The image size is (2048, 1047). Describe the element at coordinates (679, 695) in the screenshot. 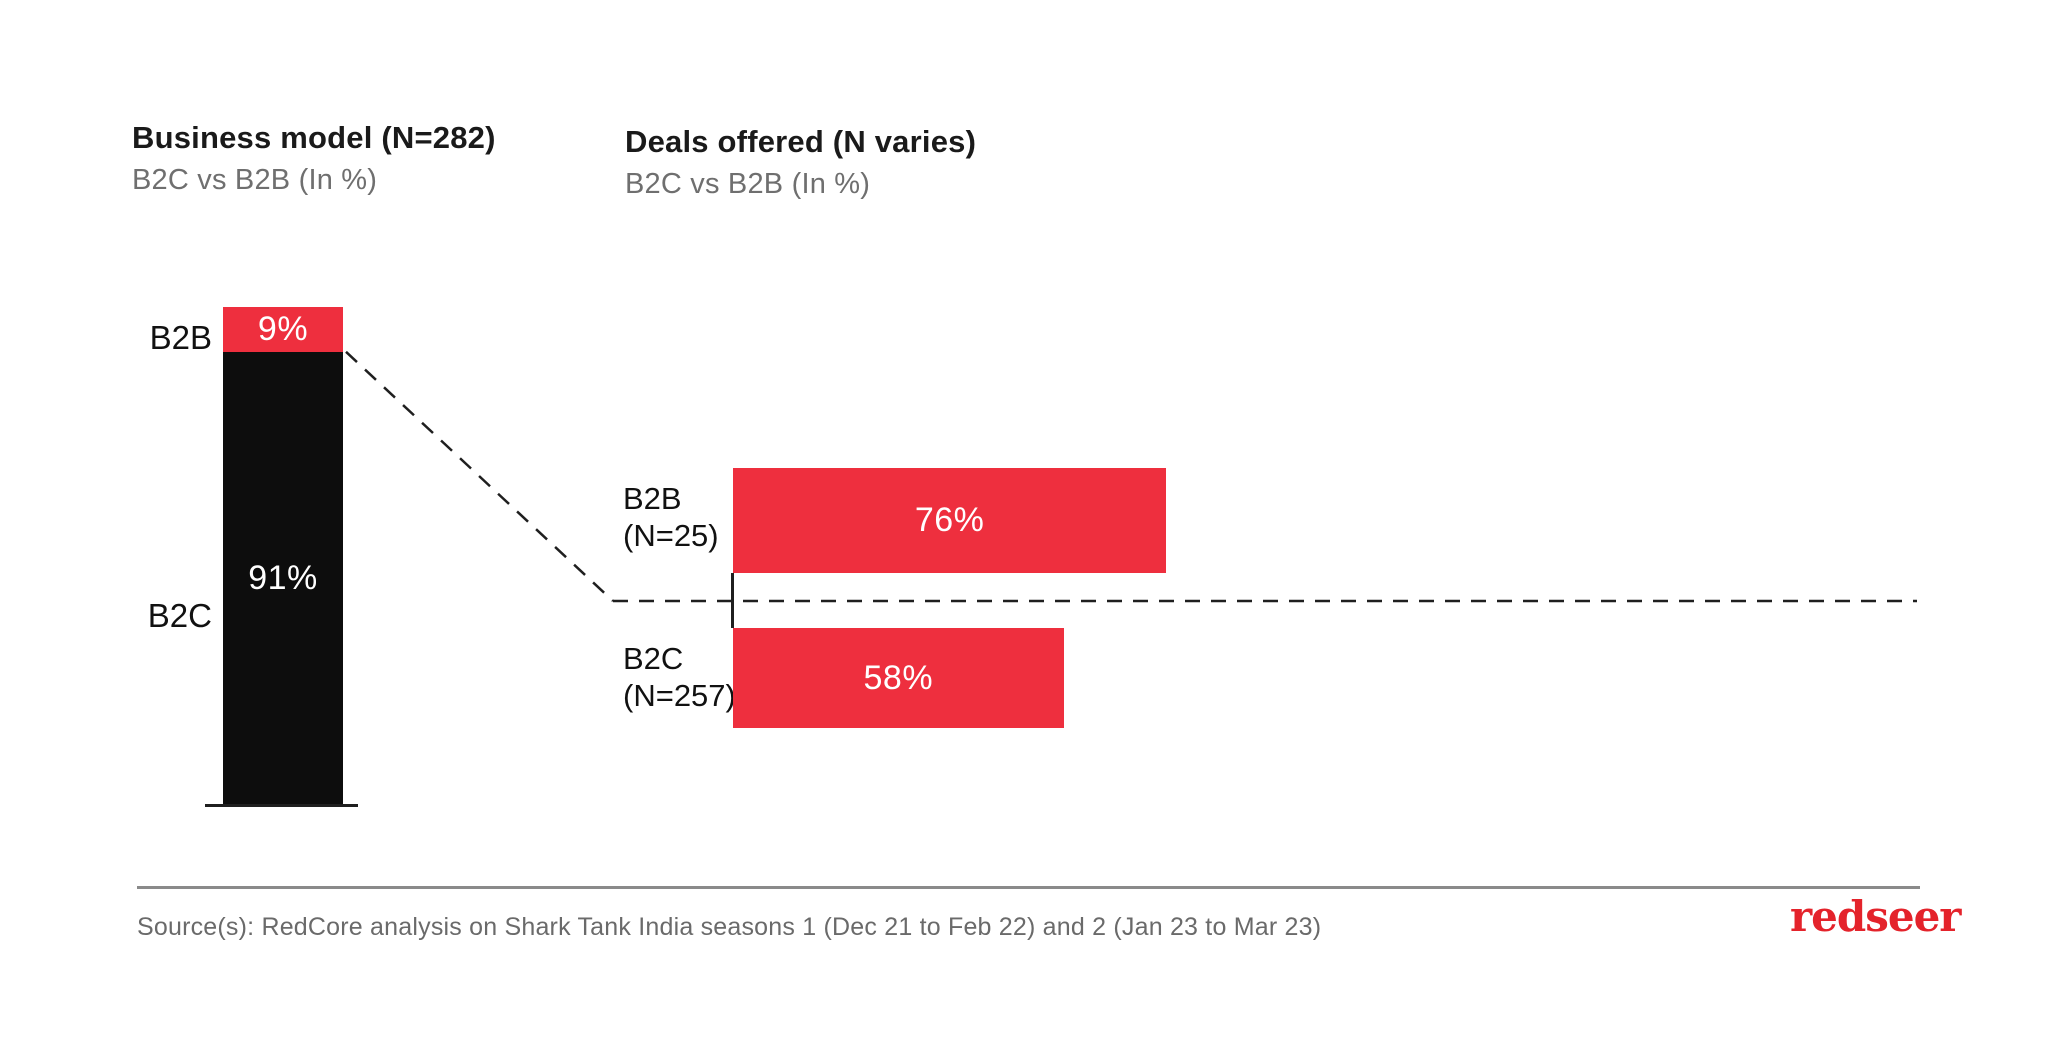

I see `right-axis-label-b2c-n: (N=257)` at that location.